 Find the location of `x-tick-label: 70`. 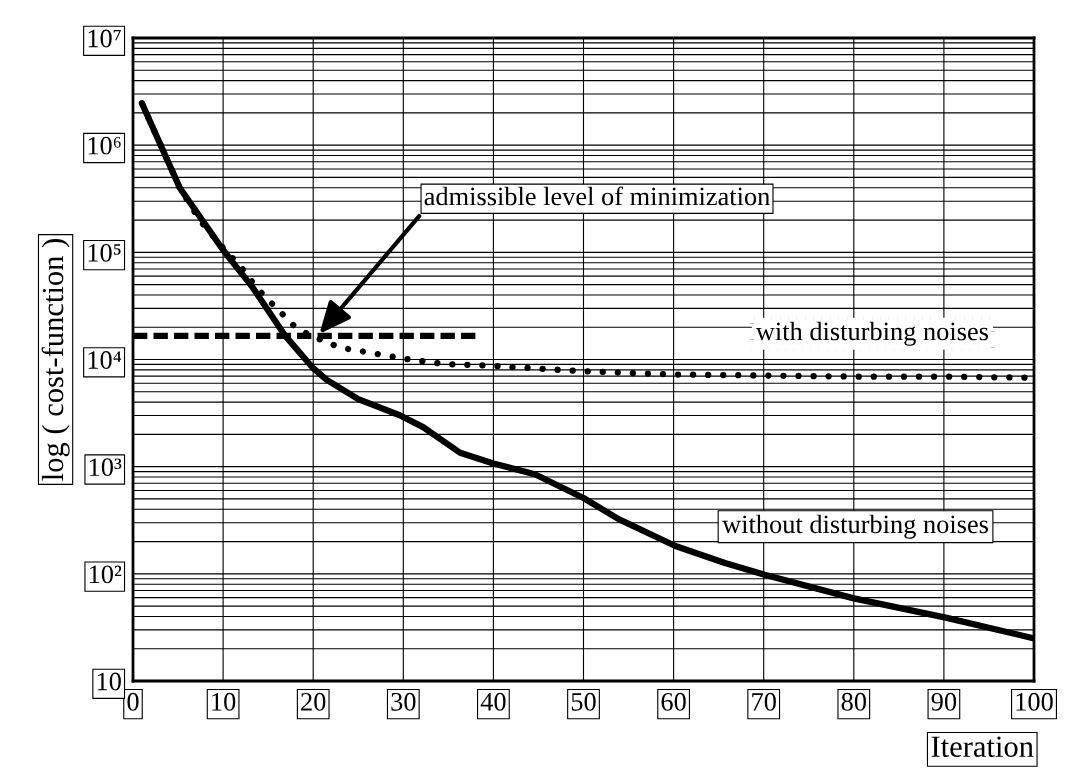

x-tick-label: 70 is located at coordinates (764, 701).